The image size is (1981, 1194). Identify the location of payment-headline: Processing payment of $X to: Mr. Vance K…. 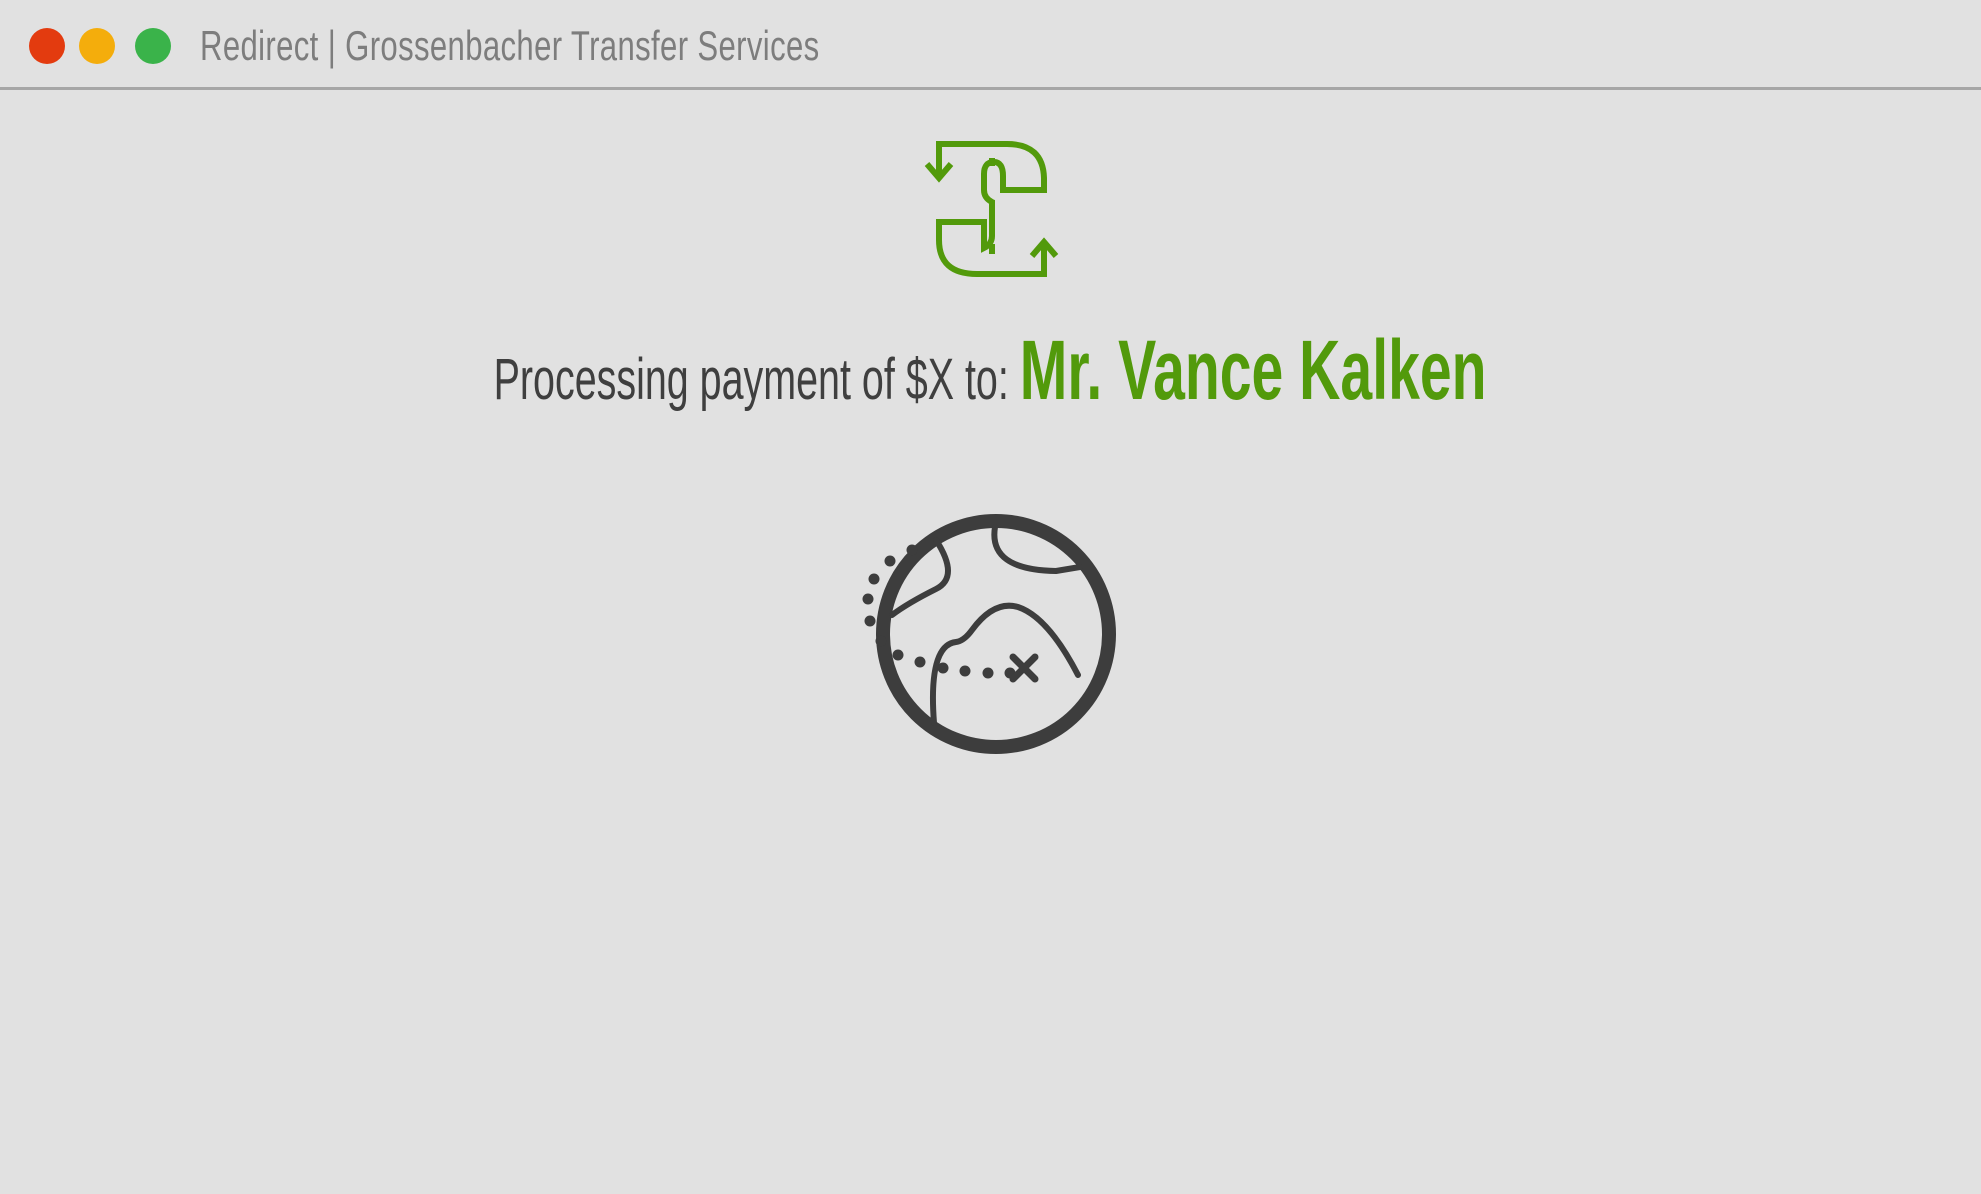
(990, 377).